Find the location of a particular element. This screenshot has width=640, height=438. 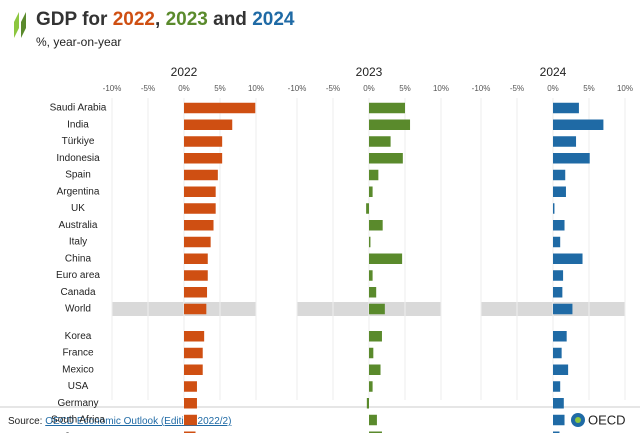

logo-text: OECD is located at coordinates (607, 419).